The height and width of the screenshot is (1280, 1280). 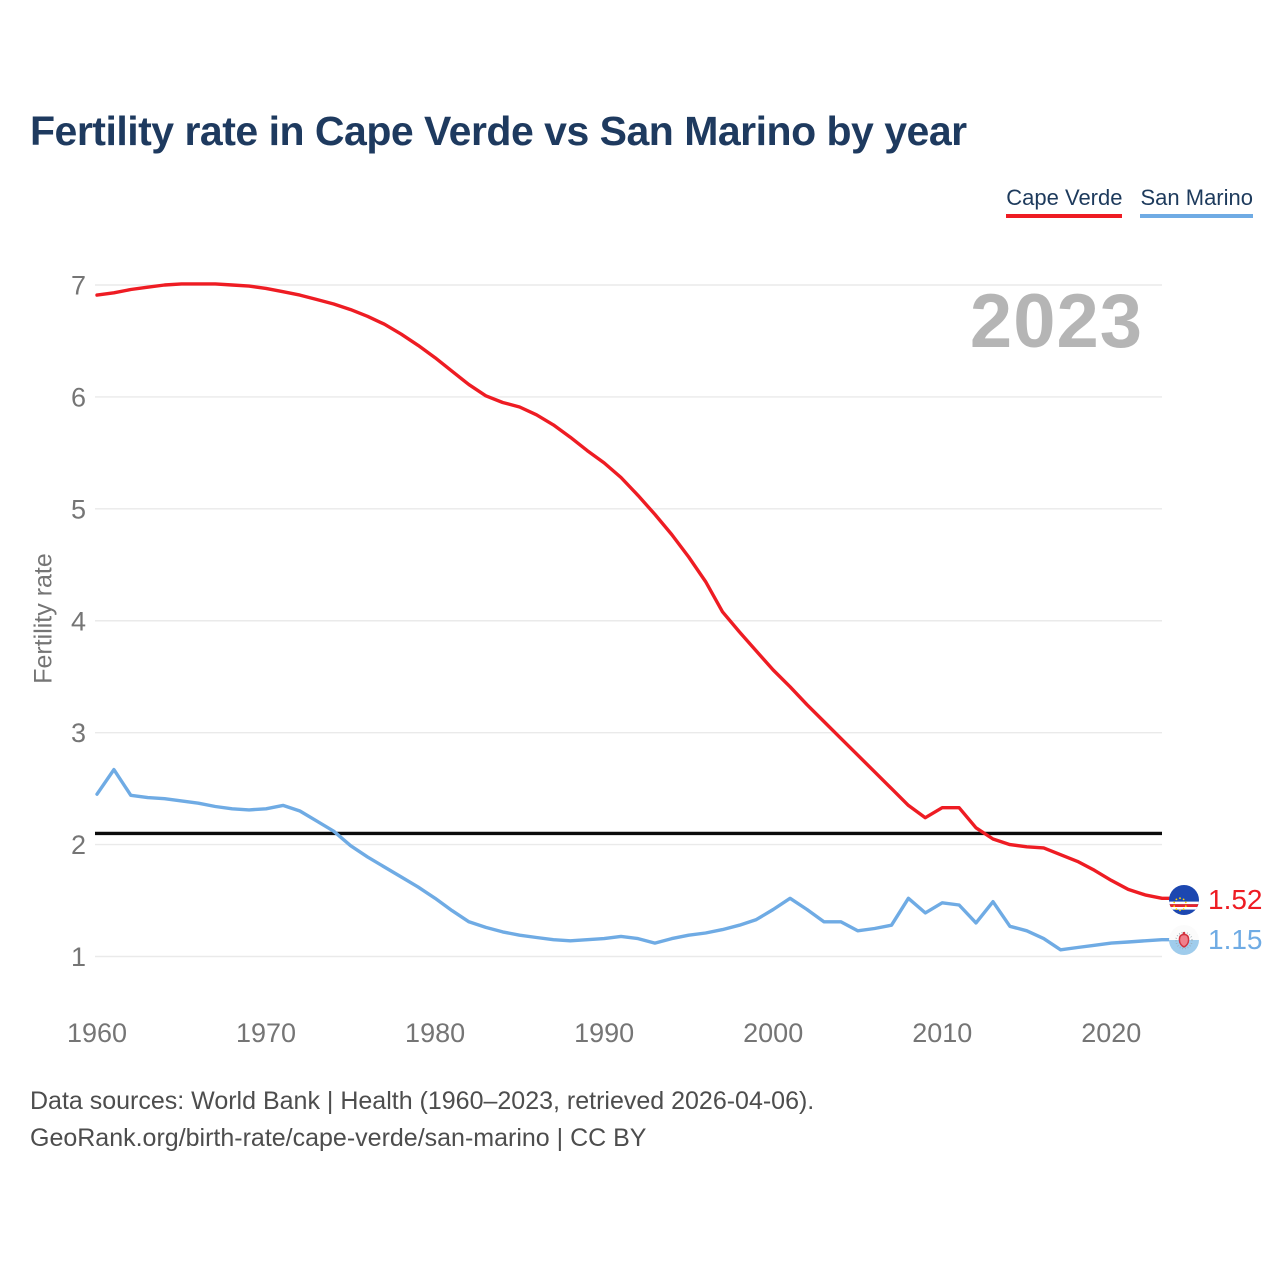 What do you see at coordinates (78, 733) in the screenshot?
I see `y-tick-label: 3` at bounding box center [78, 733].